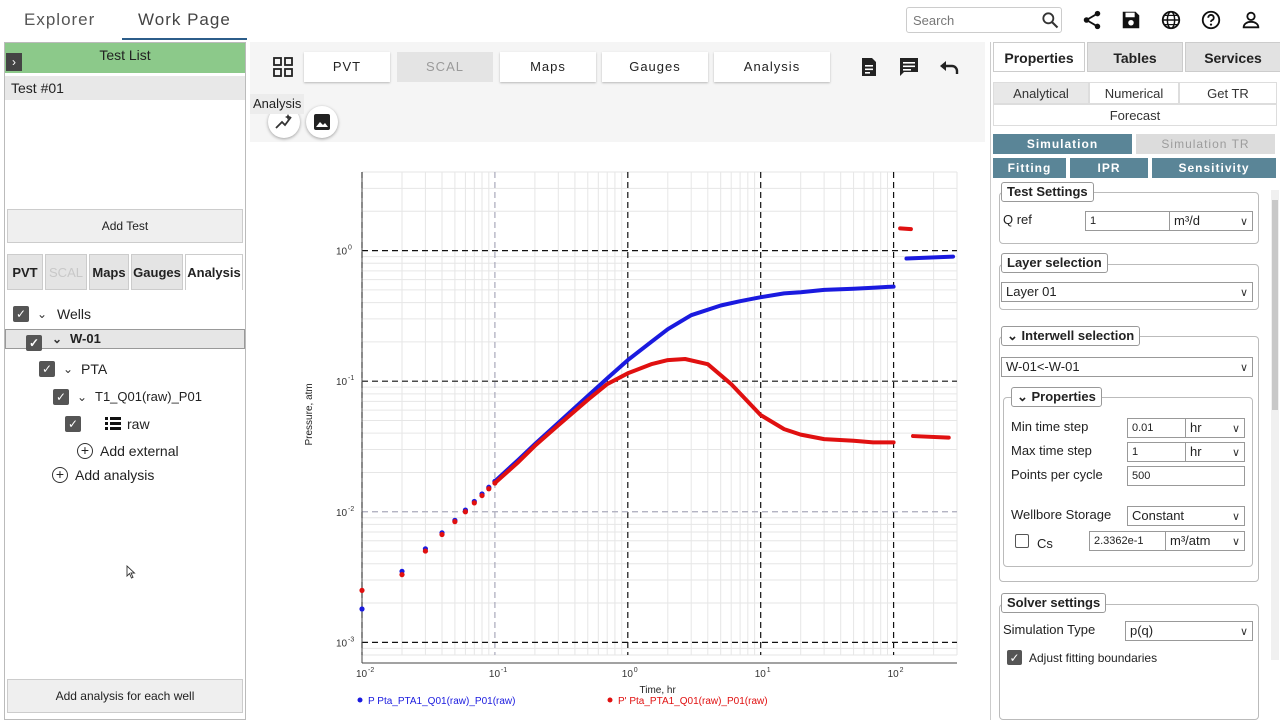 This screenshot has width=1280, height=723. Describe the element at coordinates (1171, 20) in the screenshot. I see `language-icon` at that location.